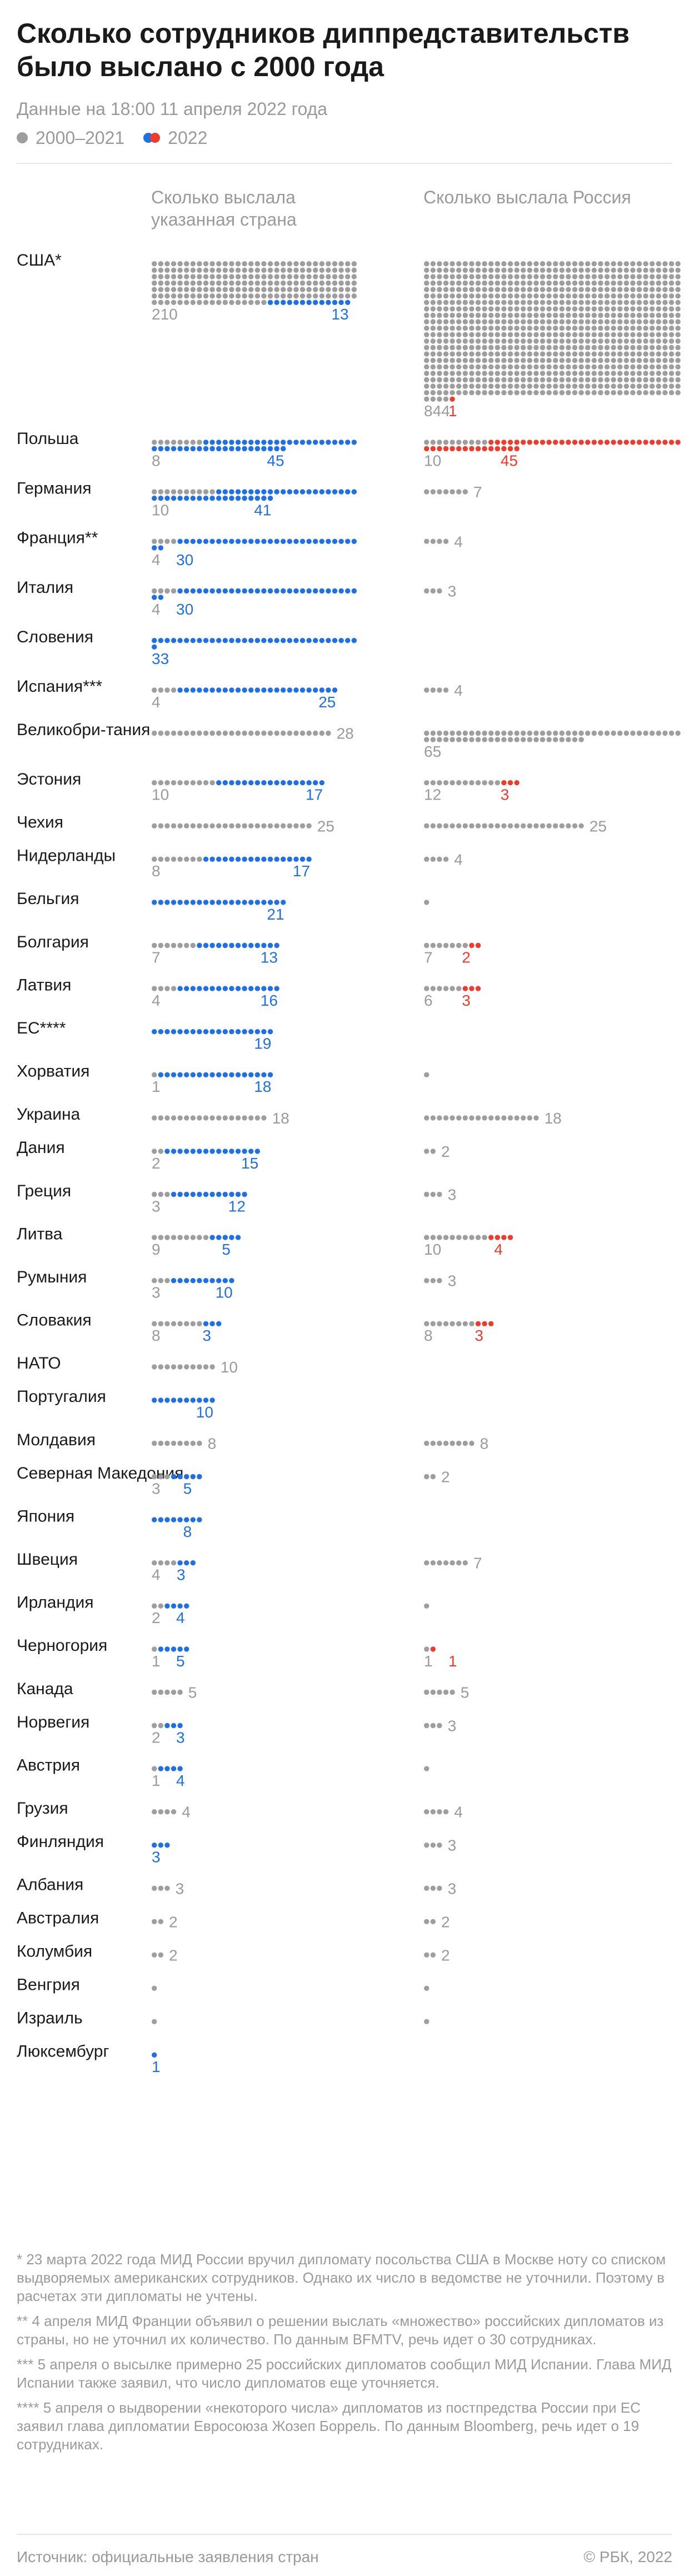 This screenshot has width=689, height=2576. Describe the element at coordinates (81, 138) in the screenshot. I see `legend-label-old: 2000–2021` at that location.